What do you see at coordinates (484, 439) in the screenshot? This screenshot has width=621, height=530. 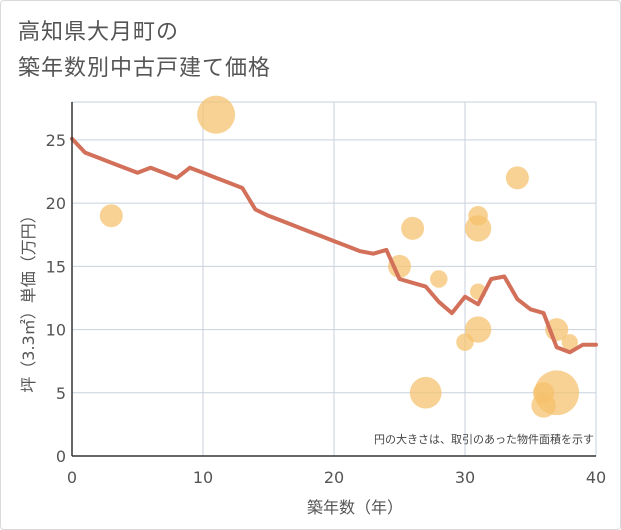 I see `bubble-size-note: 円の大きさは、取引のあった物件面積を示す` at bounding box center [484, 439].